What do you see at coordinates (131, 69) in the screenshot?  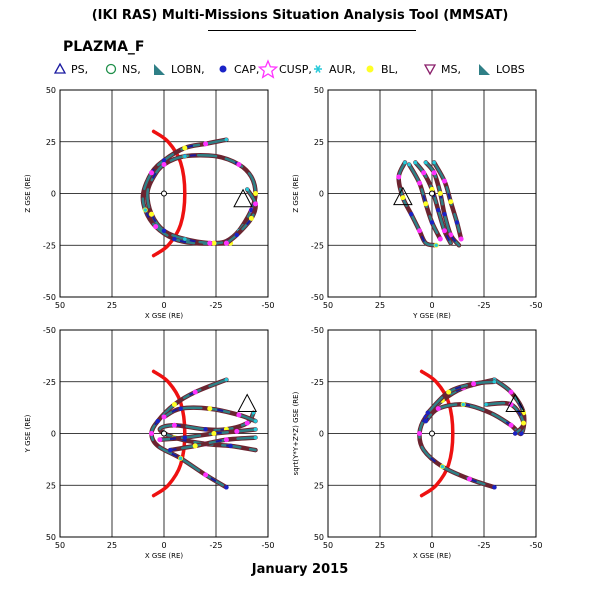 I see `legend-label: NS,` at bounding box center [131, 69].